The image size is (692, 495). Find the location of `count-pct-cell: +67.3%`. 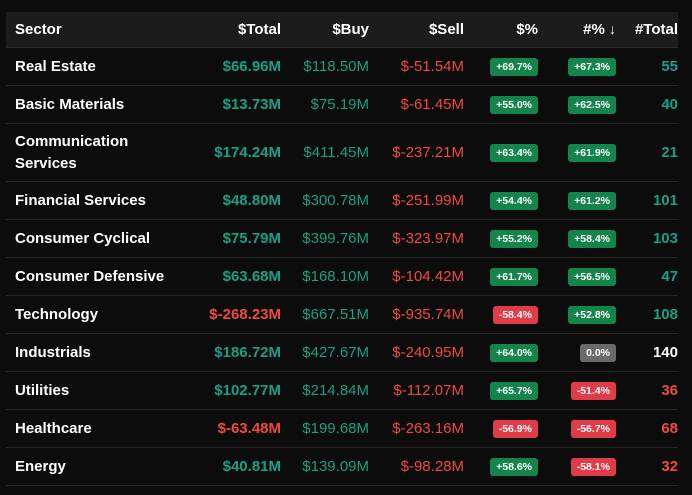

count-pct-cell: +67.3% is located at coordinates (577, 66).